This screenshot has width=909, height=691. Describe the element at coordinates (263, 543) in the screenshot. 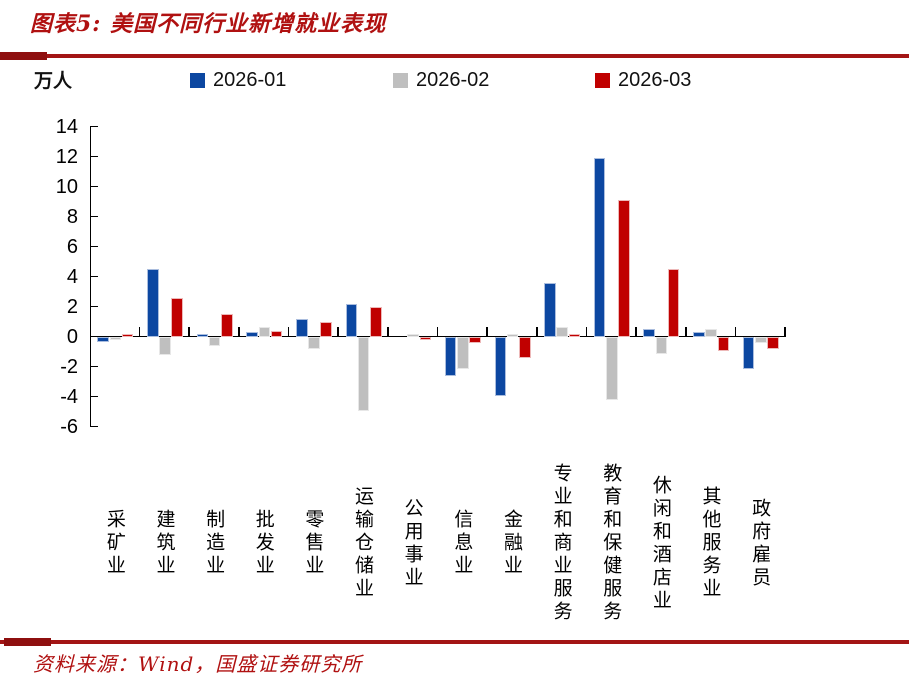

I see `x-axis-category-label: 批发业` at that location.